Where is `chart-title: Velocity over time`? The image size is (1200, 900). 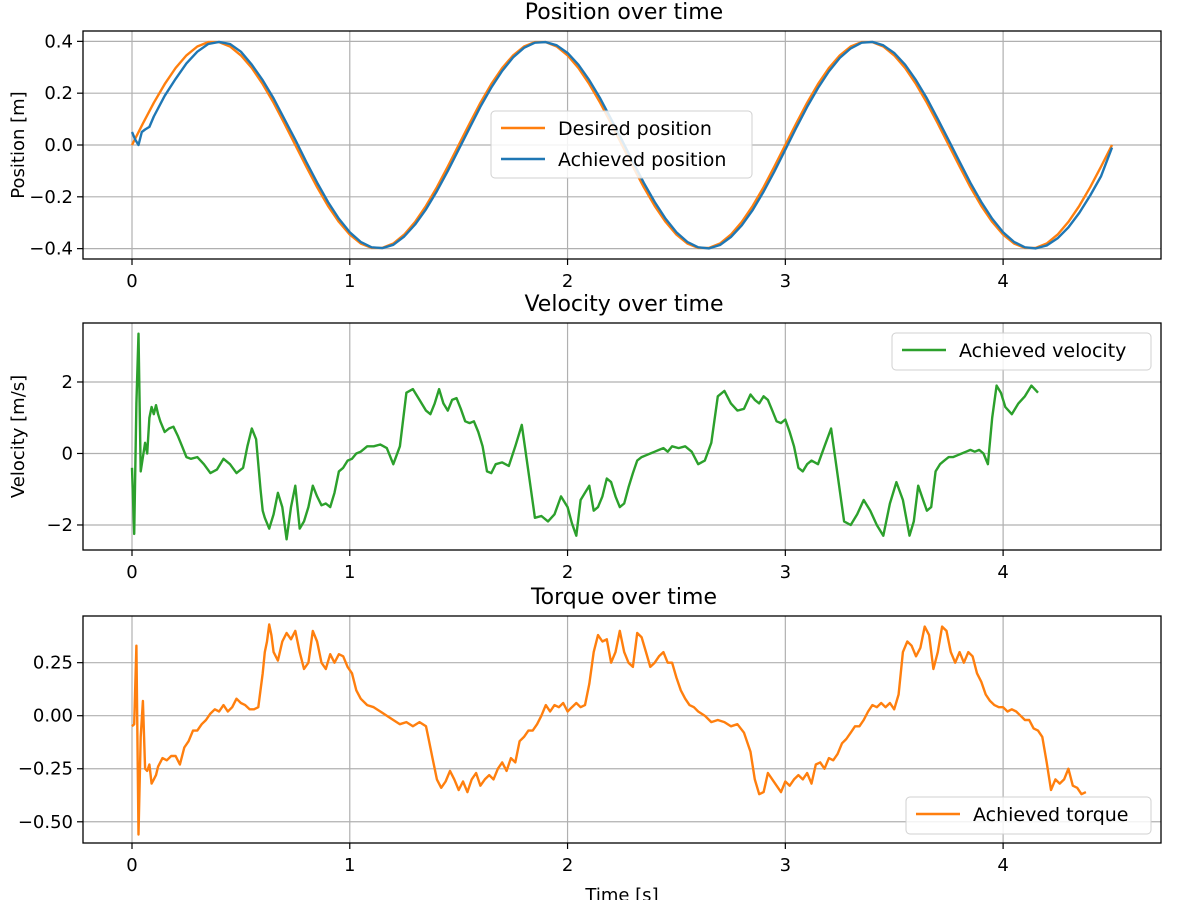
chart-title: Velocity over time is located at coordinates (623, 304).